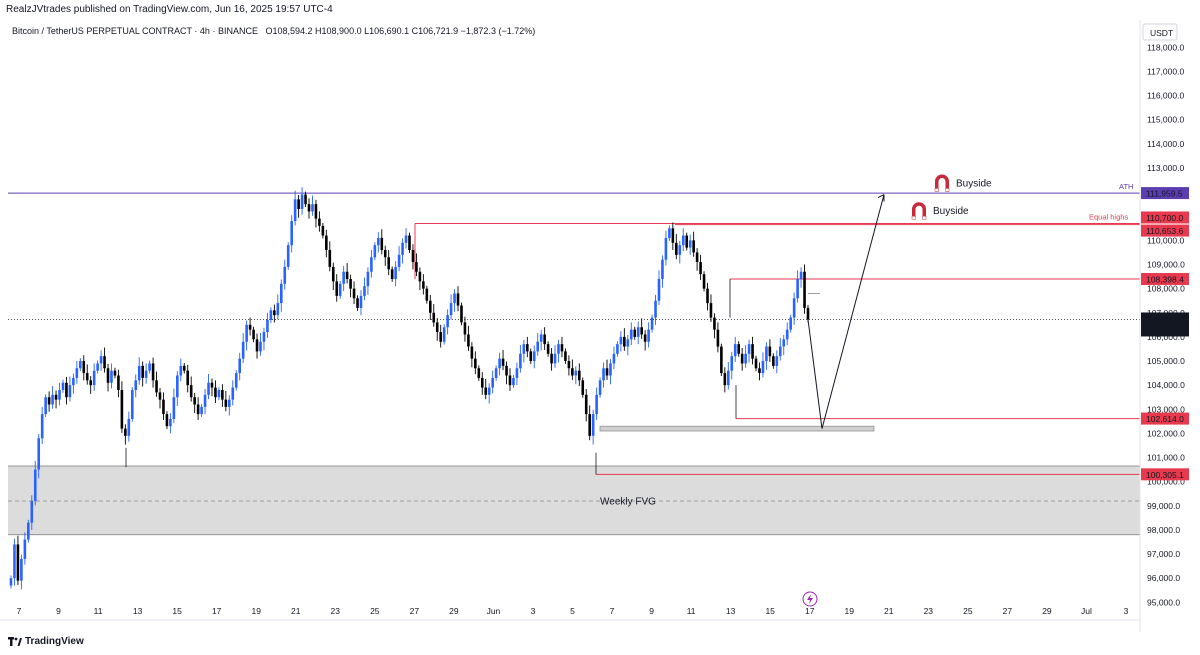  I want to click on time-tick-label: 15, so click(770, 611).